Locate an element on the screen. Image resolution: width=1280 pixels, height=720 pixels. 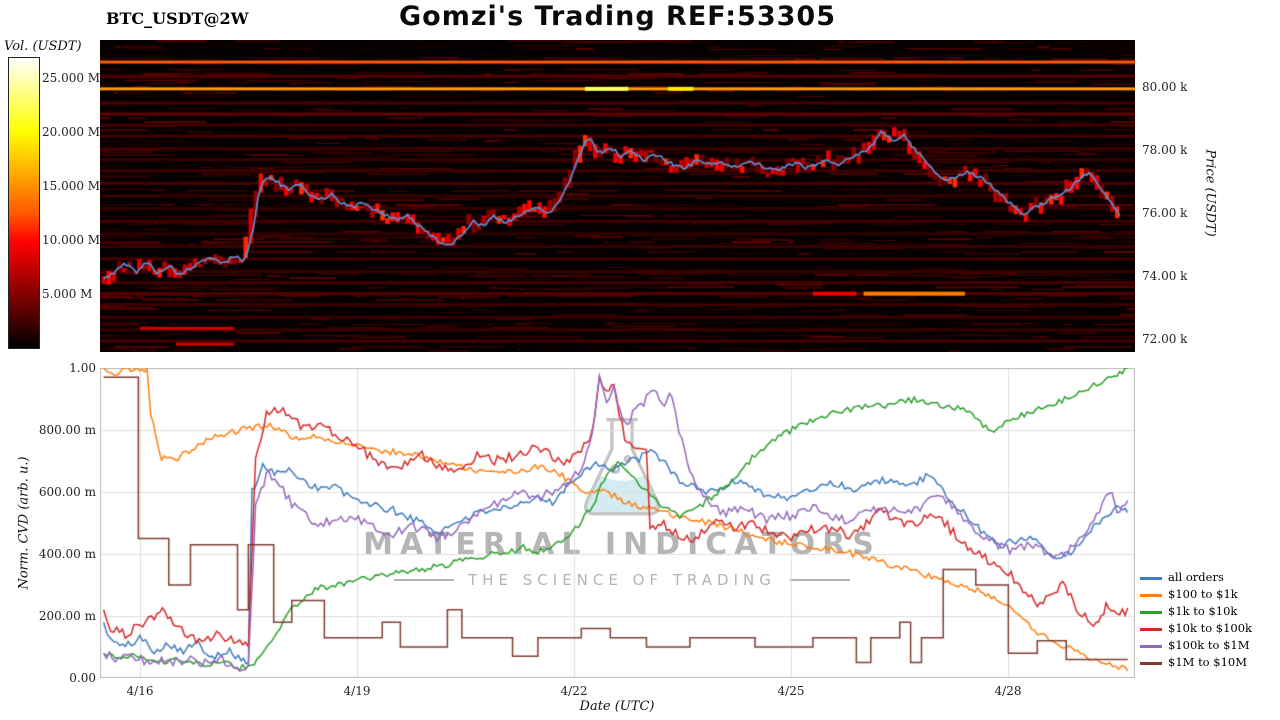
colorbar-tick-label: 20.000 M is located at coordinates (71, 132).